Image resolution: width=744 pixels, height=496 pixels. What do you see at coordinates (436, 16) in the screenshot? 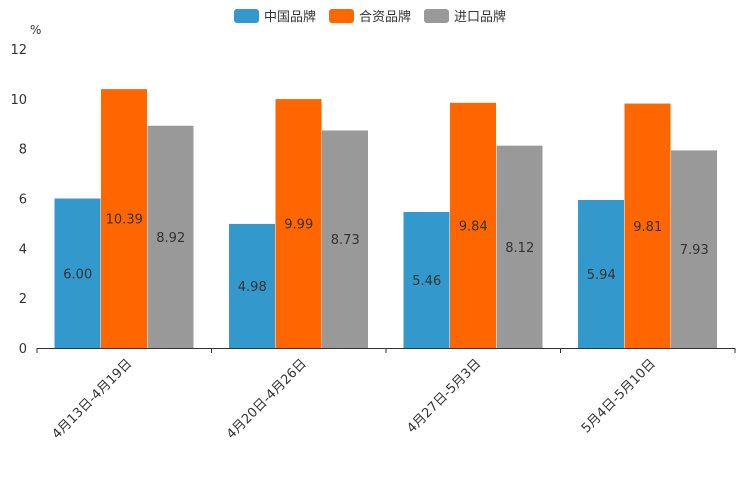
I see `legend-swatch-import-brand` at bounding box center [436, 16].